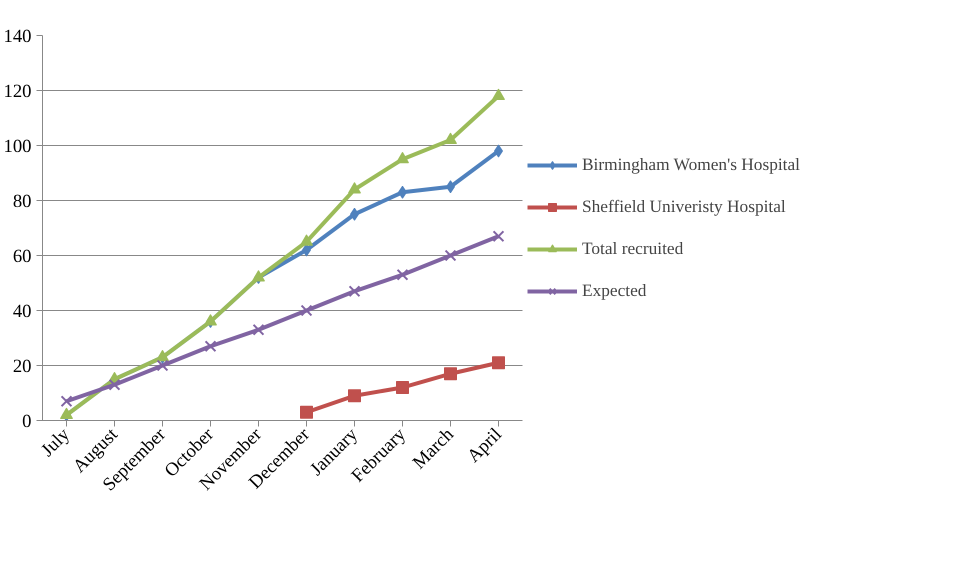  What do you see at coordinates (22, 311) in the screenshot?
I see `y-tick-label: 40` at bounding box center [22, 311].